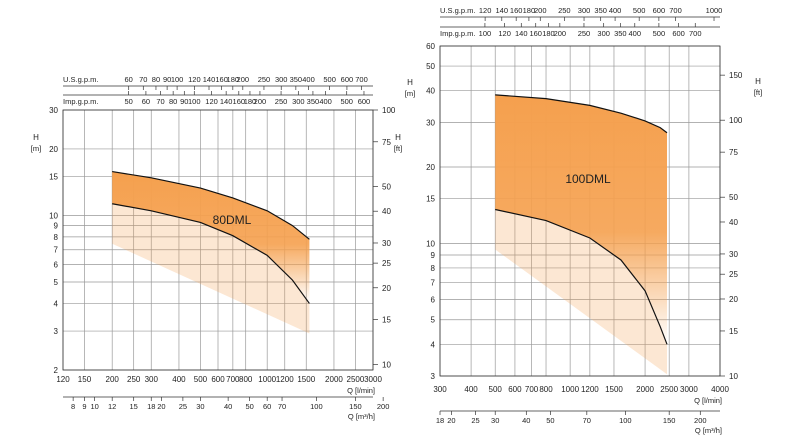  I want to click on y-tick-label: 15, so click(53, 177).